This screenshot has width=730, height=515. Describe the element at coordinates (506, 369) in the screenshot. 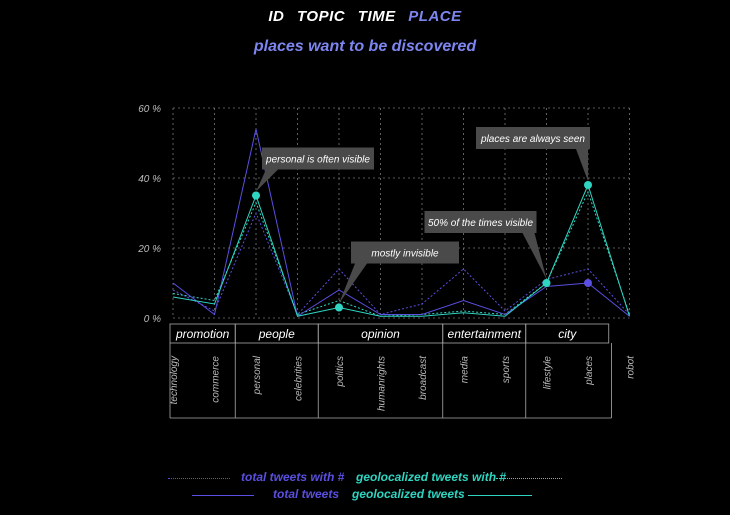

I see `category-label: sports` at that location.